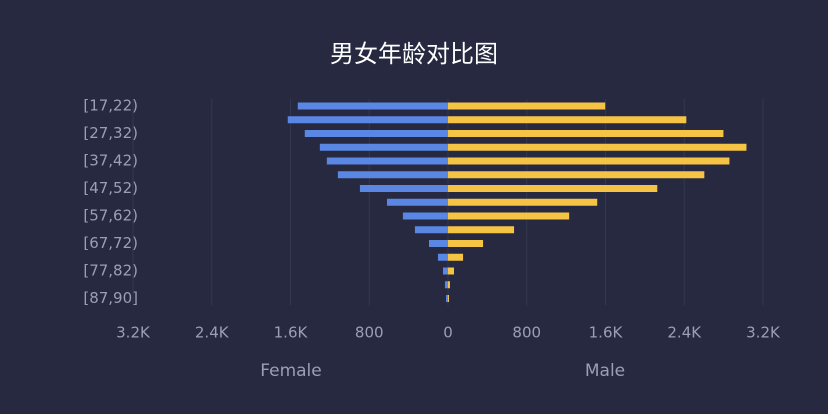  What do you see at coordinates (448, 333) in the screenshot?
I see `x-tick-label: 0` at bounding box center [448, 333].